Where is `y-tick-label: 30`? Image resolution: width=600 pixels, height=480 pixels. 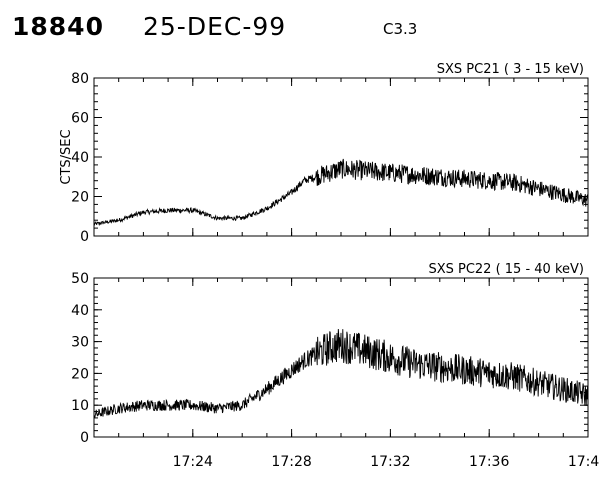 y-tick-label: 30 is located at coordinates (80, 343).